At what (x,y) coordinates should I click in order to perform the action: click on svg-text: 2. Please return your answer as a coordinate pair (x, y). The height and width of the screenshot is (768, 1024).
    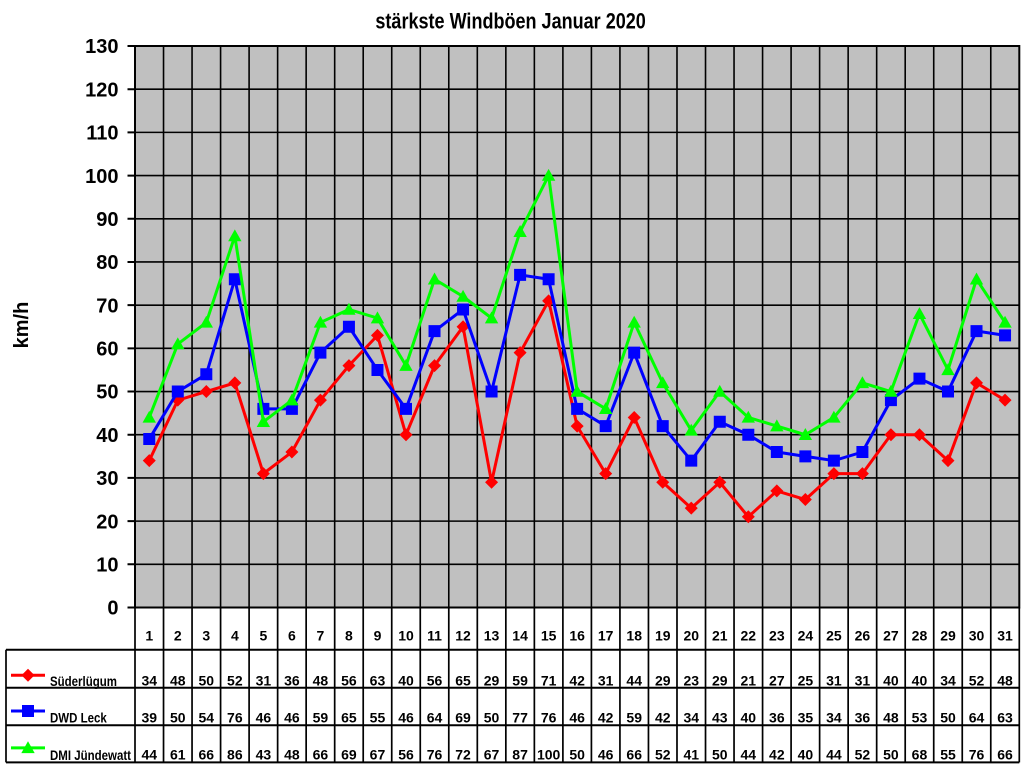
    Looking at the image, I should click on (178, 635).